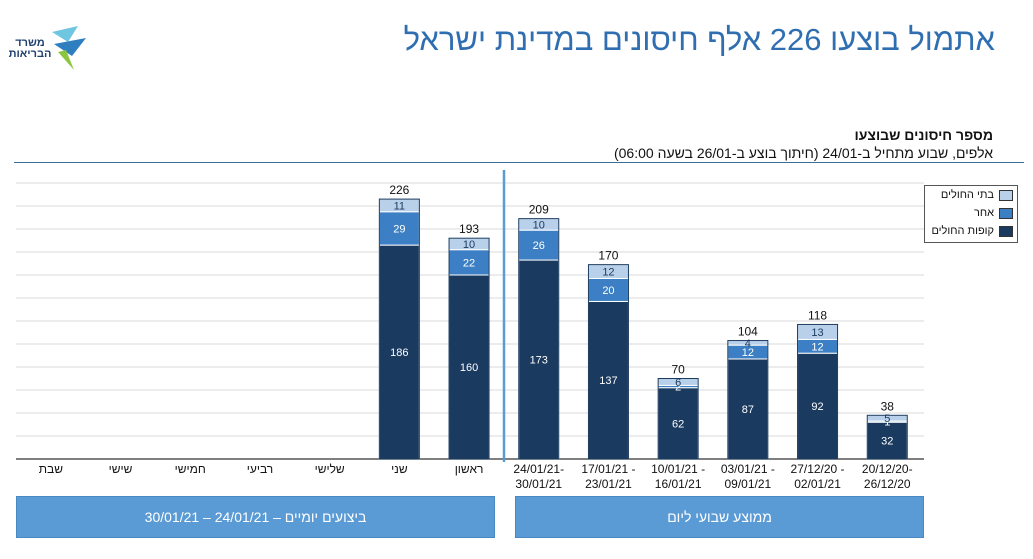  Describe the element at coordinates (748, 469) in the screenshot. I see `category-label: 03/01/21 -` at that location.